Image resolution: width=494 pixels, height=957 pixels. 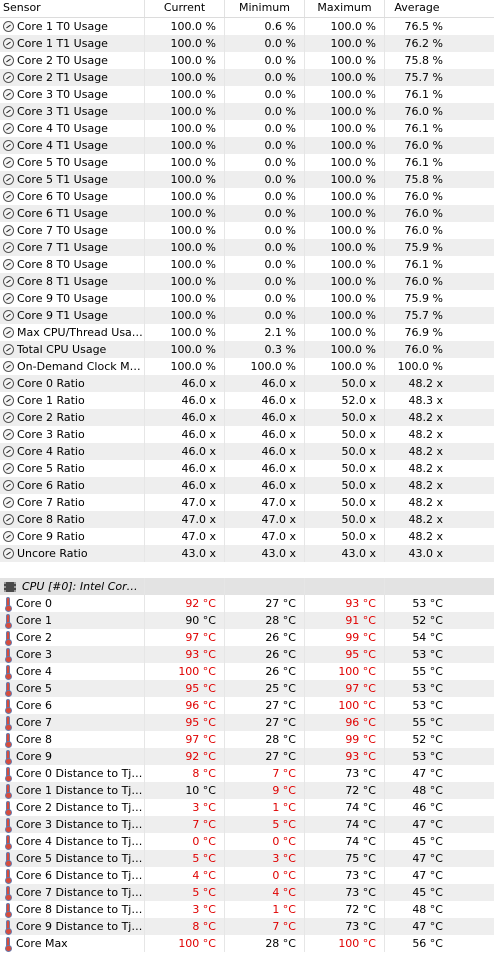 What do you see at coordinates (247, 383) in the screenshot?
I see `table-row: Core 0 Ratio 46.0 x 46.0 x 50.0 x 48.2 x` at bounding box center [247, 383].